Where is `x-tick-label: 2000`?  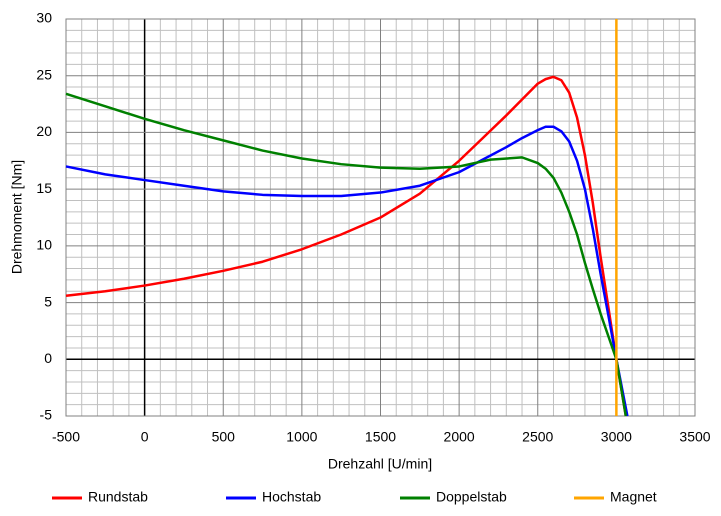 x-tick-label: 2000 is located at coordinates (459, 437).